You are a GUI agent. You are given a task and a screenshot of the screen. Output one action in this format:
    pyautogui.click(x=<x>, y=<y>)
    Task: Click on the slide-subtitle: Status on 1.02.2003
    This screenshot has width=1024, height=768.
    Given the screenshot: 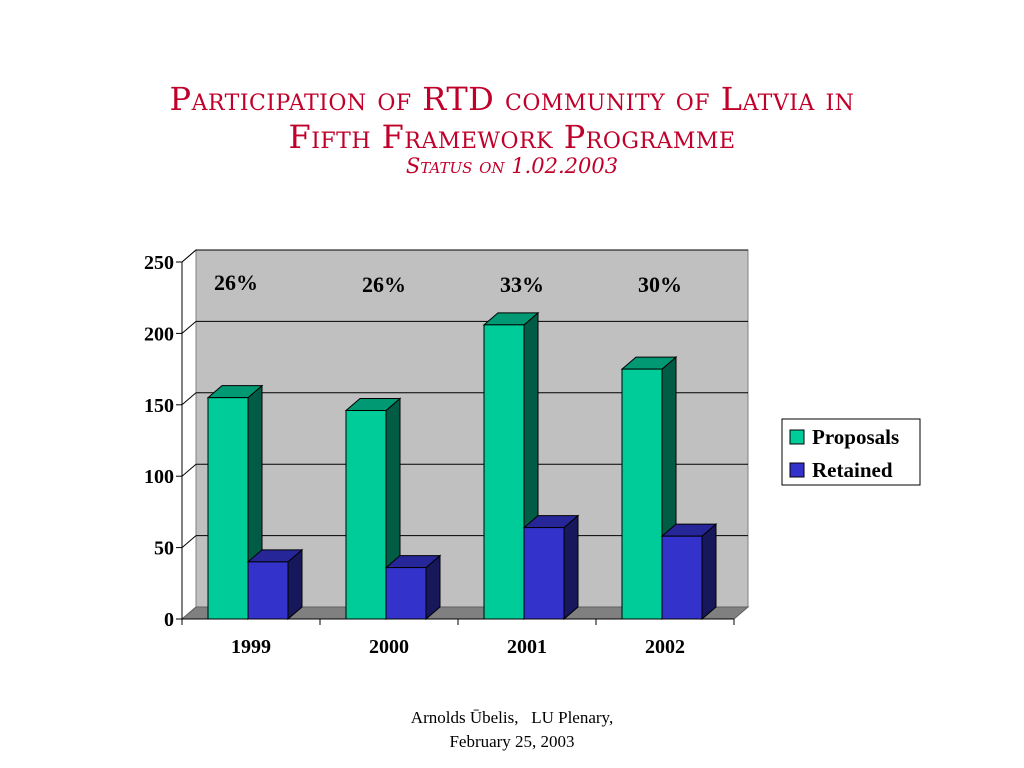 What is the action you would take?
    pyautogui.click(x=512, y=166)
    